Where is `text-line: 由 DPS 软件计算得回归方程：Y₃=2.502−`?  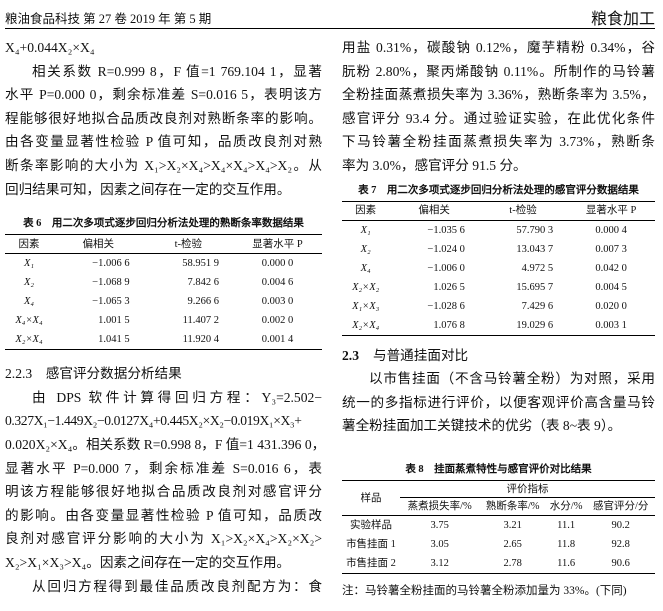
text-line: 由 DPS 软件计算得回归方程：Y₃=2.502− is located at coordinates (177, 397).